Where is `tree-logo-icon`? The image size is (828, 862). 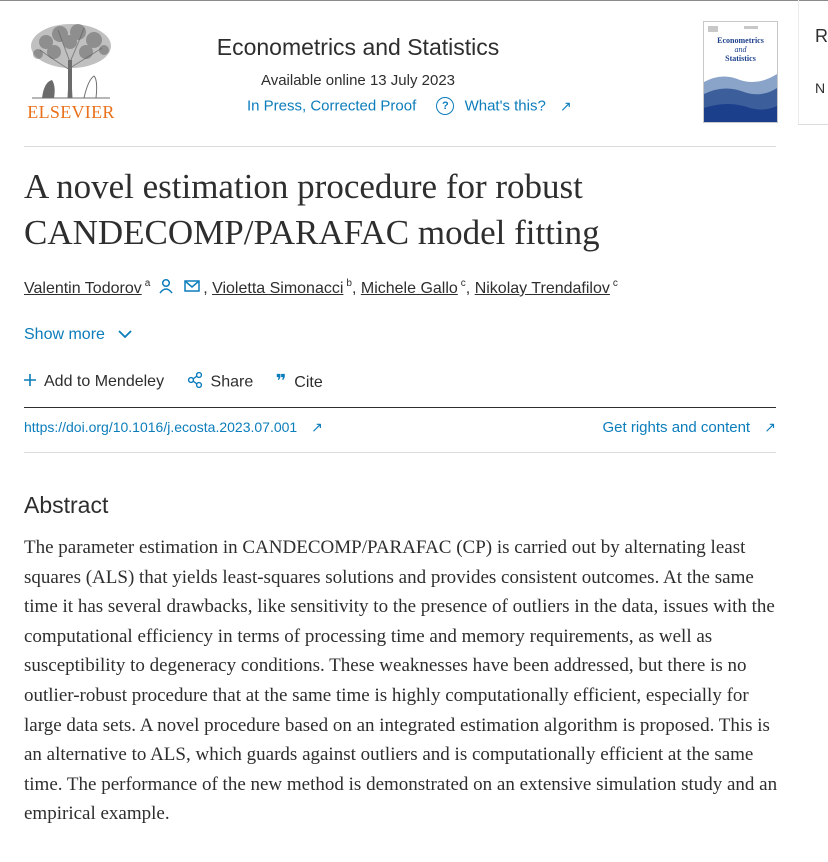
tree-logo-icon is located at coordinates (71, 60).